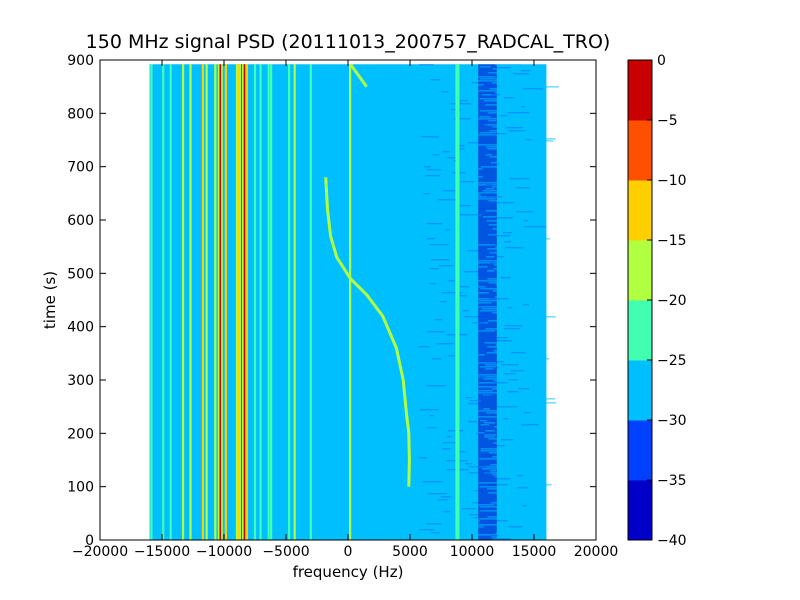 The width and height of the screenshot is (800, 600). What do you see at coordinates (89, 541) in the screenshot?
I see `y-tick-label: 0` at bounding box center [89, 541].